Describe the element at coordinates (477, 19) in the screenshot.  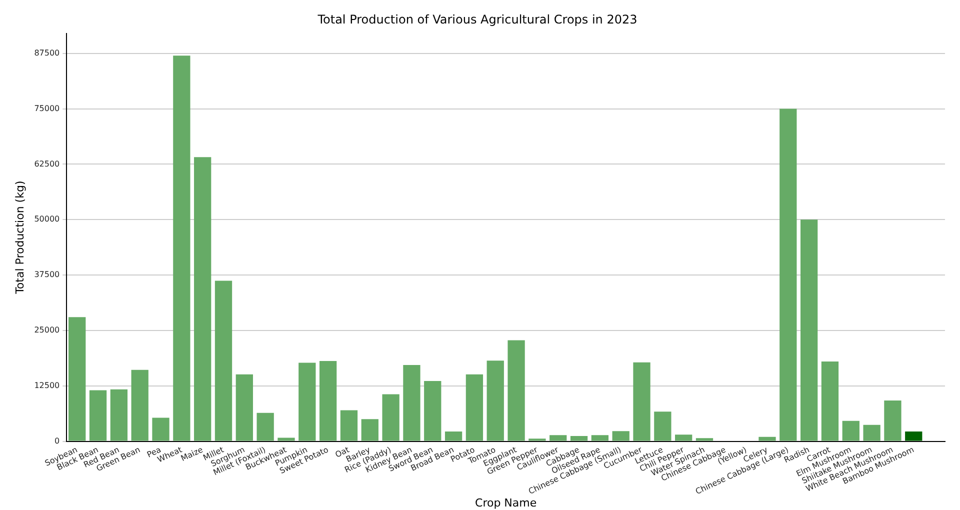
I see `chart-title: Total Production of Various Agricultural Crops in 2023` at that location.